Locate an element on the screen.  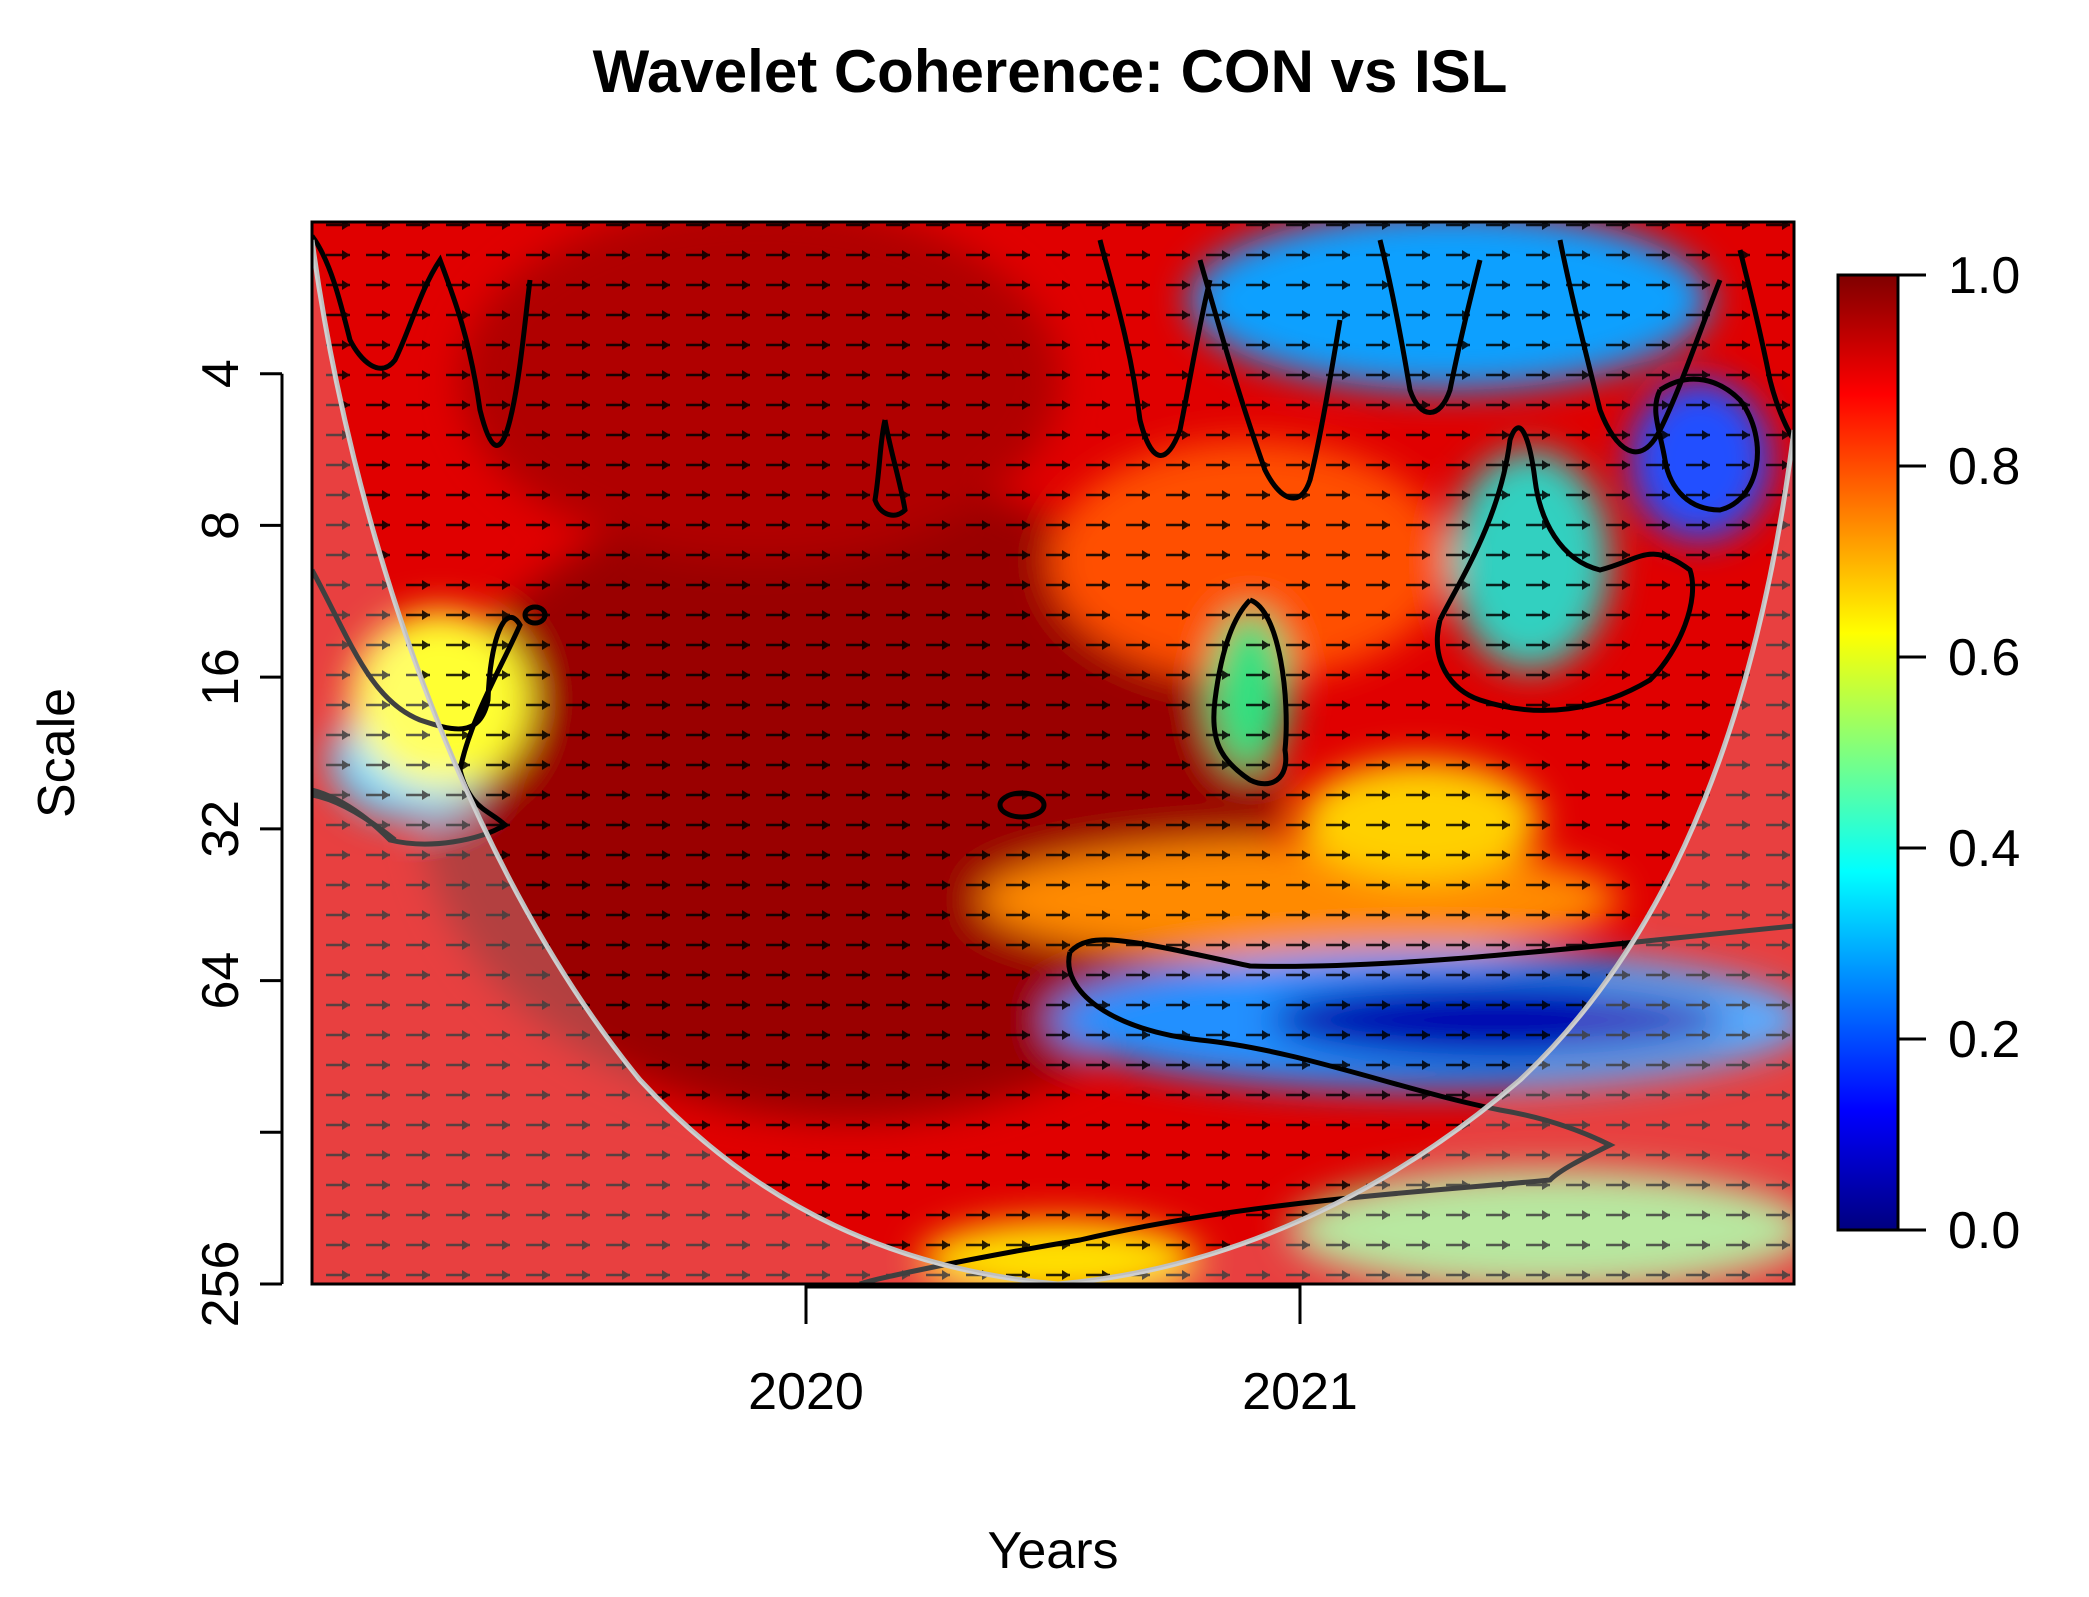
y-axis: 4 8 16 32 64 256 is located at coordinates (238, 843).